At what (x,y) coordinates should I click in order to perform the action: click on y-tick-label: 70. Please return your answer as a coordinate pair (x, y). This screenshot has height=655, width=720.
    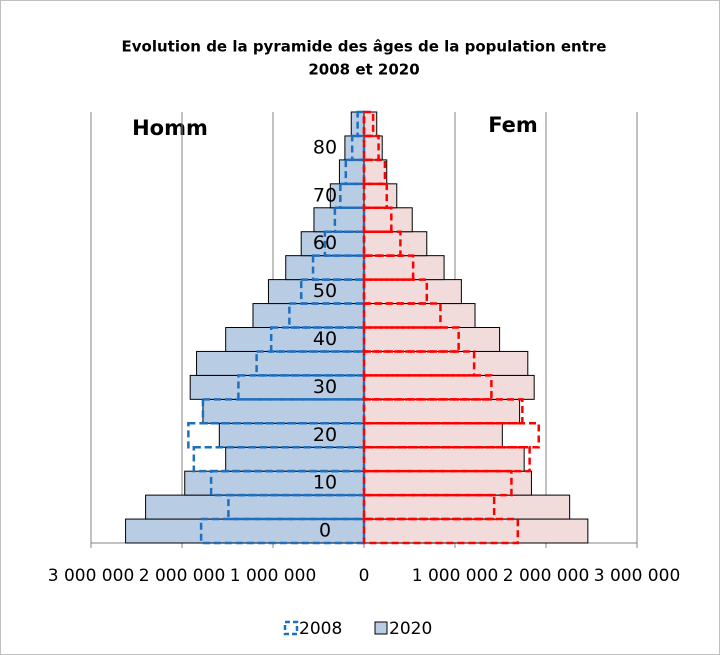
    Looking at the image, I should click on (325, 195).